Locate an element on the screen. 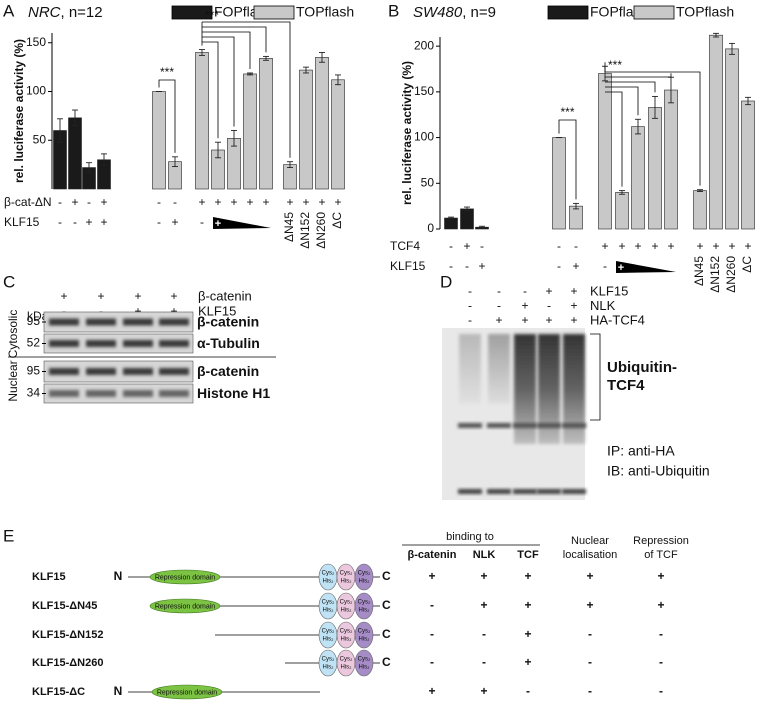  smear is located at coordinates (525, 389).